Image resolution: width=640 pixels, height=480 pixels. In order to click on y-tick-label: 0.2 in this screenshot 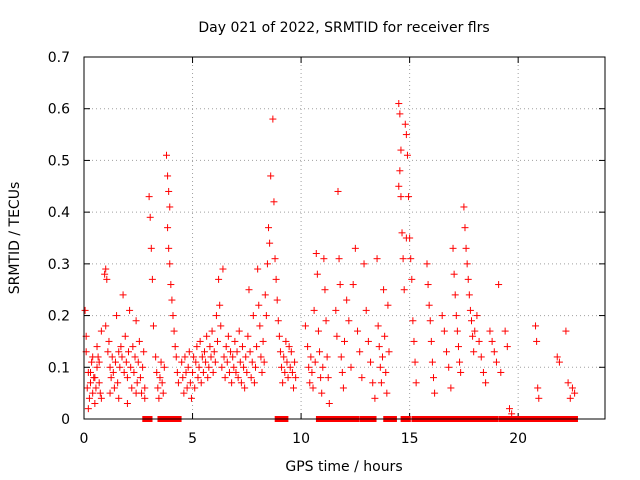, I will do `click(59, 317)`.